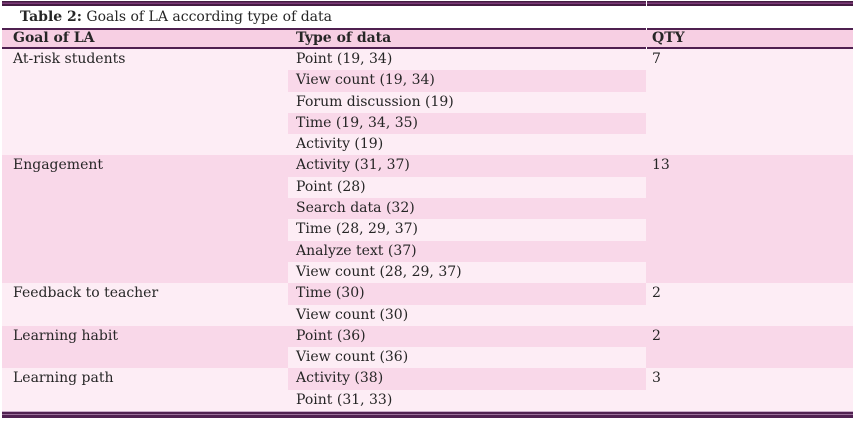 This screenshot has height=422, width=858. Describe the element at coordinates (467, 358) in the screenshot. I see `type-of-data-cell: View count (36)` at that location.